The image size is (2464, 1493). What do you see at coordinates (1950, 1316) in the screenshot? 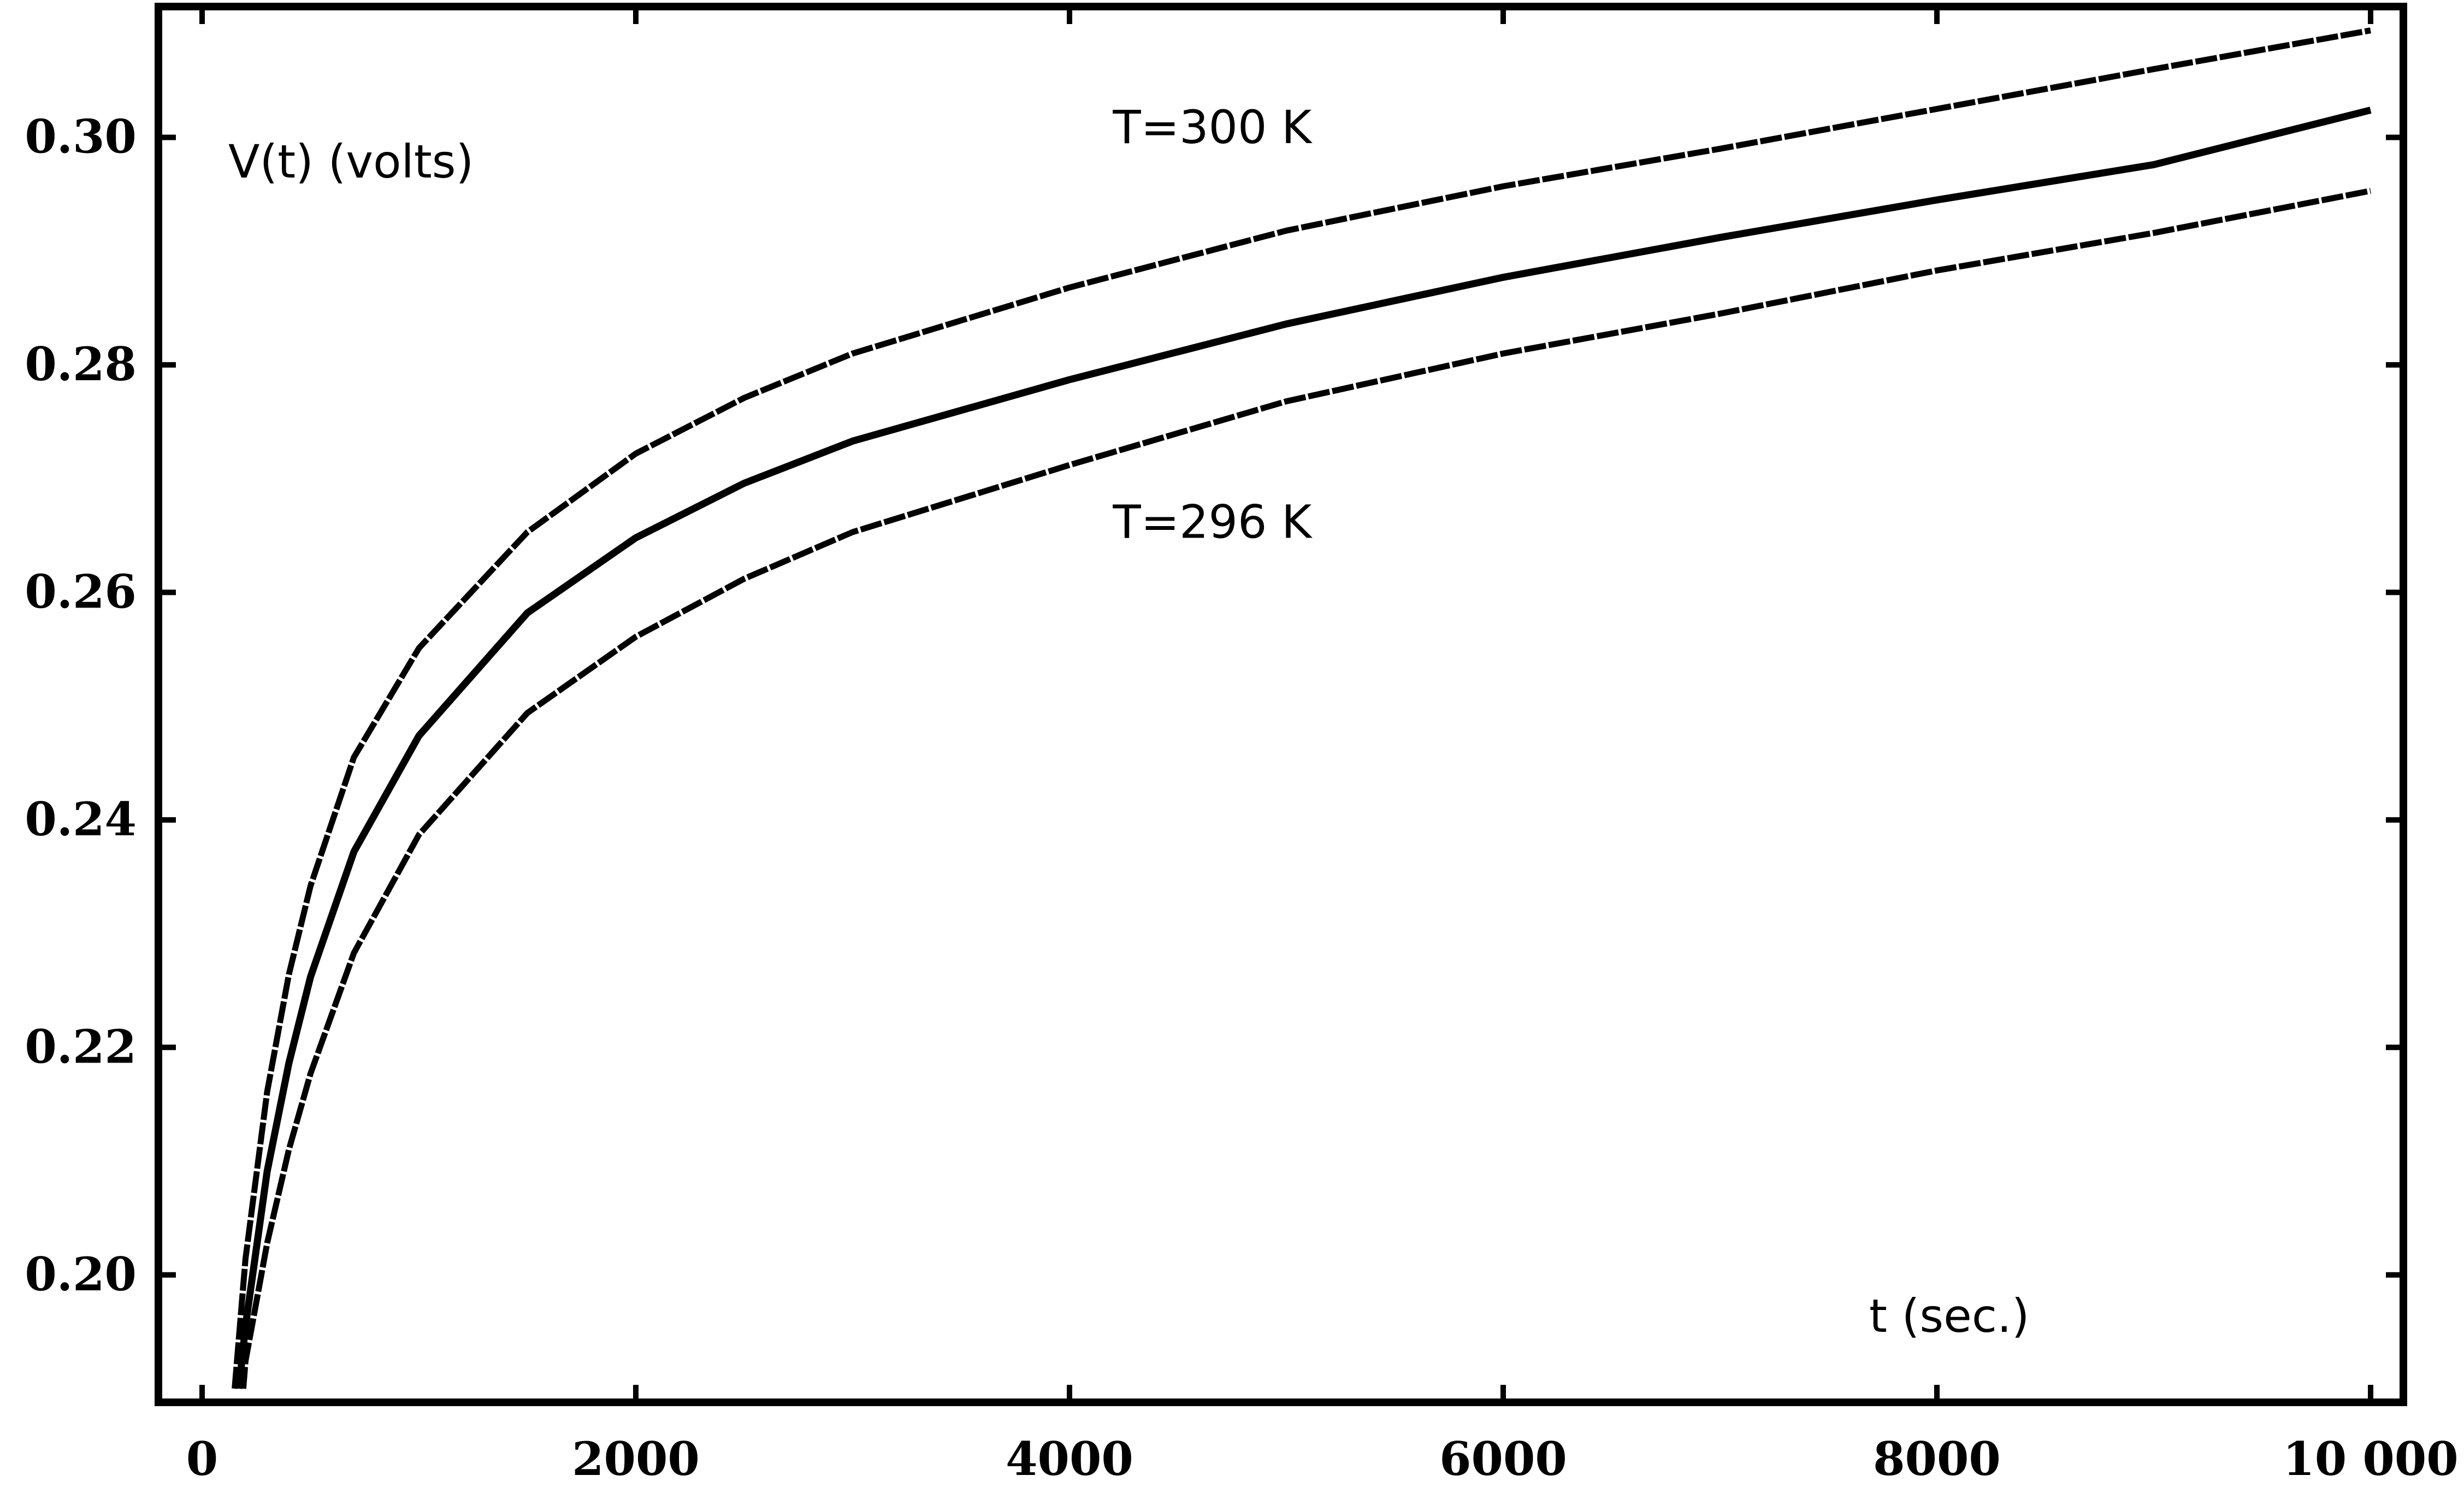
I see `x-axis-label: t (sec.)` at bounding box center [1950, 1316].